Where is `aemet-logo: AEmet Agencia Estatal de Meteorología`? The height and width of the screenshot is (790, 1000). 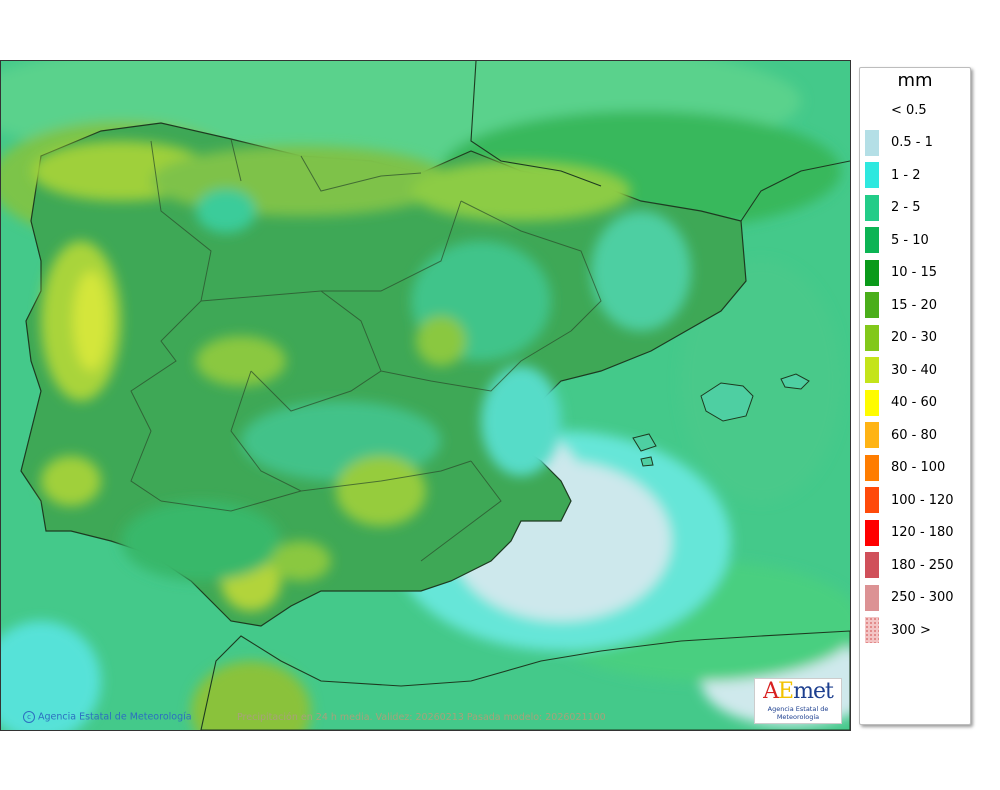
aemet-logo: AEmet Agencia Estatal de Meteorología is located at coordinates (798, 701).